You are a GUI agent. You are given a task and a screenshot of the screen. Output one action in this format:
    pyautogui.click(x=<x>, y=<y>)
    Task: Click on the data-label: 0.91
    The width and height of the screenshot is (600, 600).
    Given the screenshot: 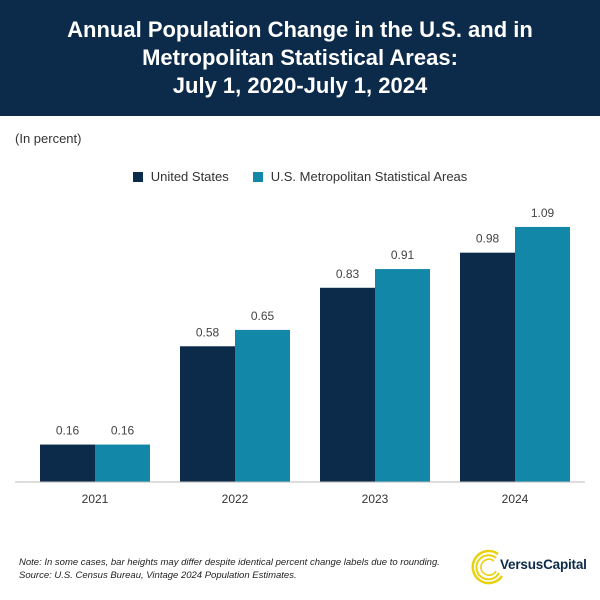 What is the action you would take?
    pyautogui.click(x=403, y=255)
    